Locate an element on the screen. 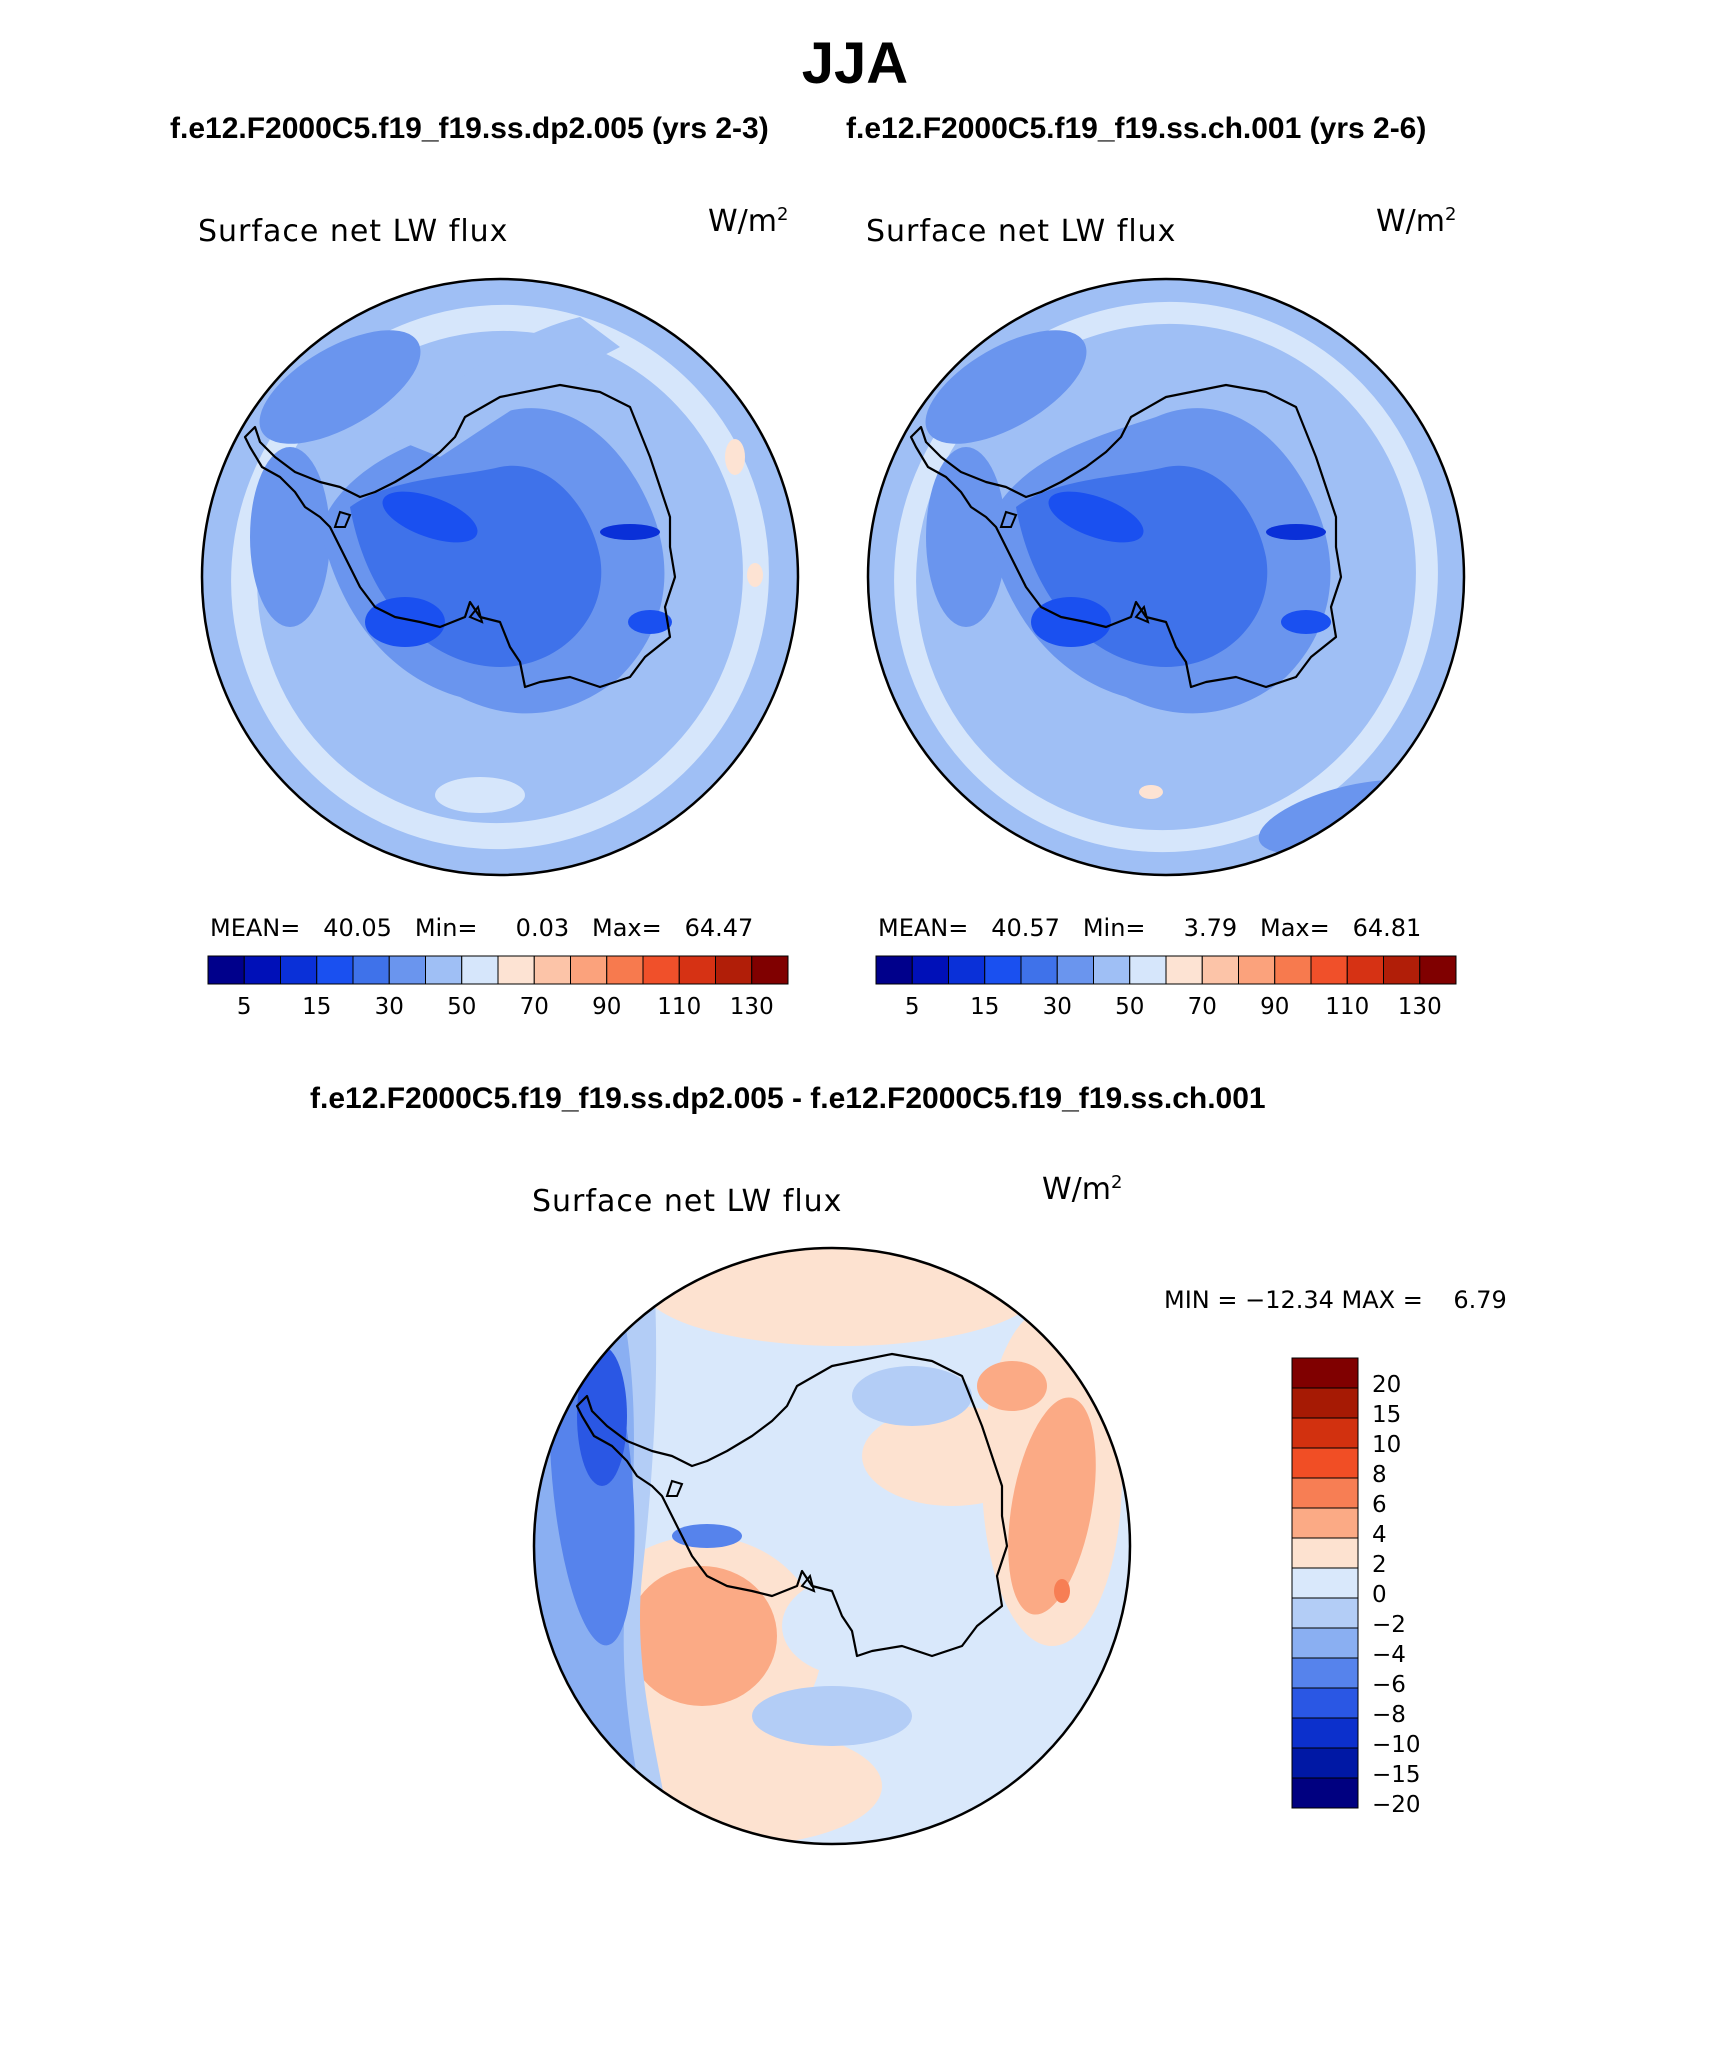 The height and width of the screenshot is (2061, 1710). colorbar-difference is located at coordinates (1325, 1583).